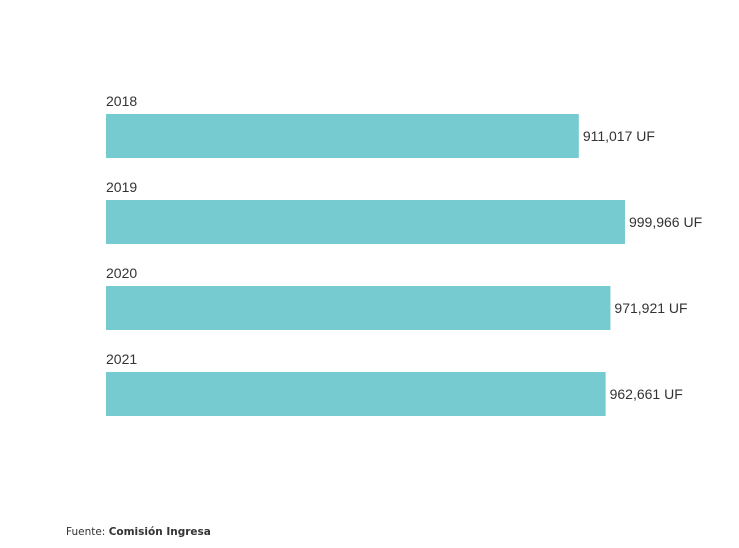 The width and height of the screenshot is (739, 548). I want to click on category-label-2018: 2018, so click(121, 101).